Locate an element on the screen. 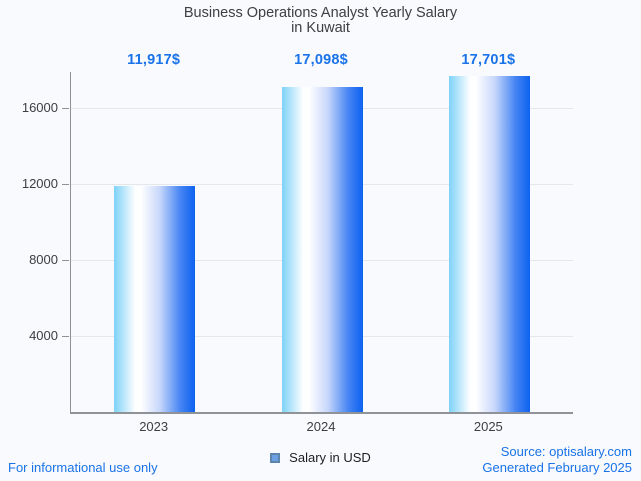 This screenshot has height=481, width=641. y-tick-label: 16000 is located at coordinates (39, 108).